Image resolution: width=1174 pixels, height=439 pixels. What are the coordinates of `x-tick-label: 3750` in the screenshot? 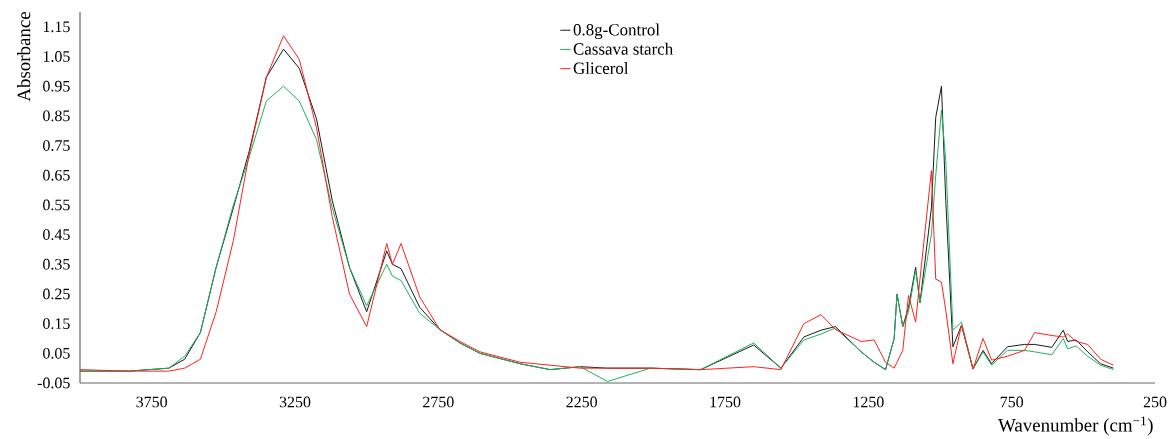 It's located at (151, 402).